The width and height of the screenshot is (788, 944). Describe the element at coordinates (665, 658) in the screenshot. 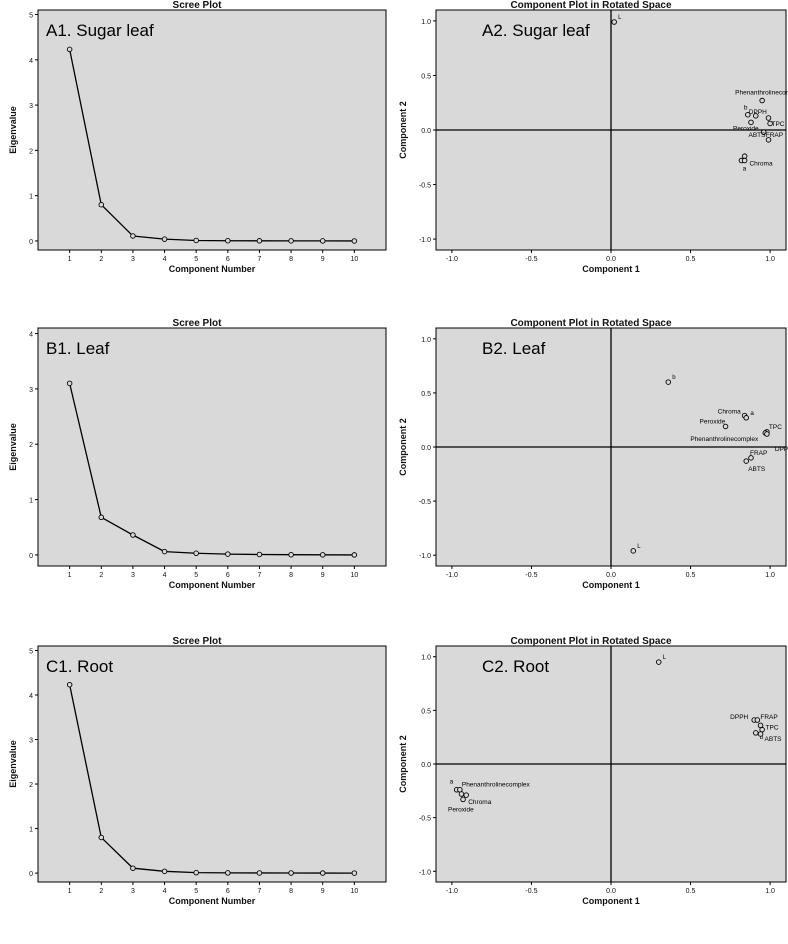

I see `point-label: L` at that location.